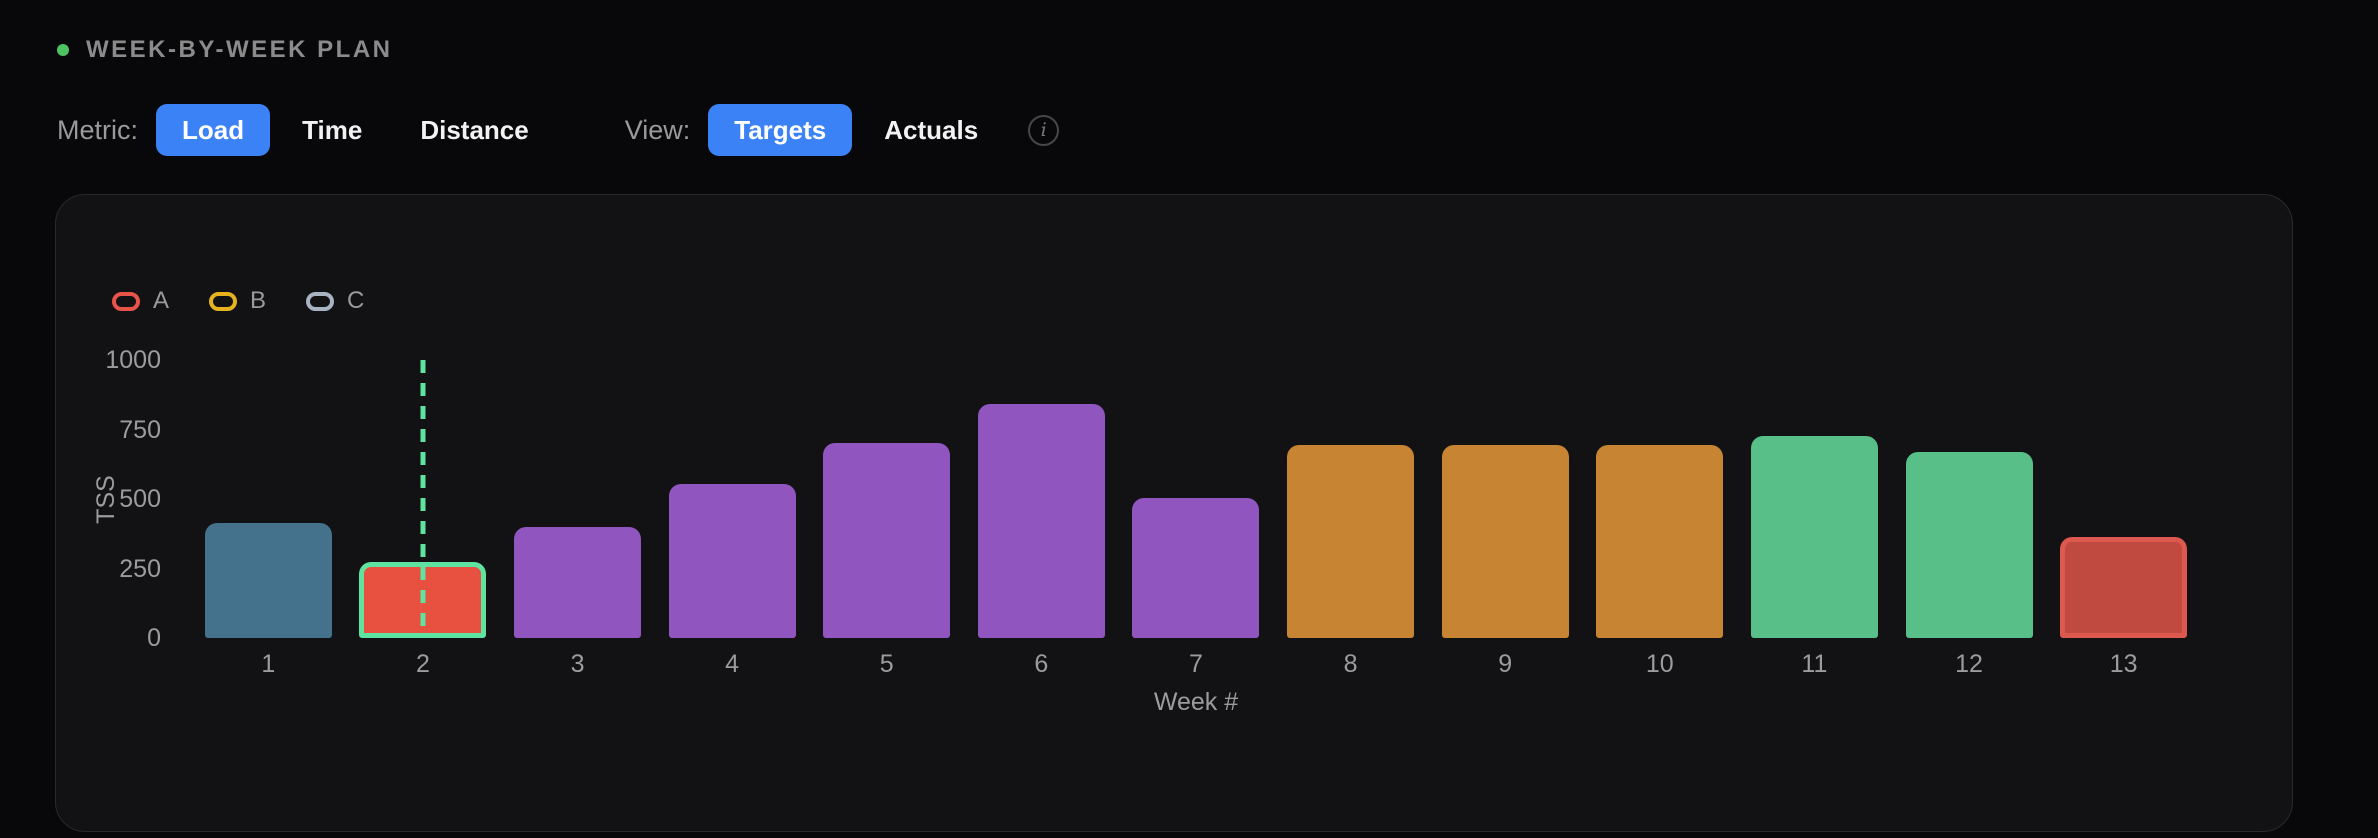 The width and height of the screenshot is (2378, 838). I want to click on x-axis-ticks: 1 2 3 4 5 6 7 8 9 10 11 12 13, so click(1196, 664).